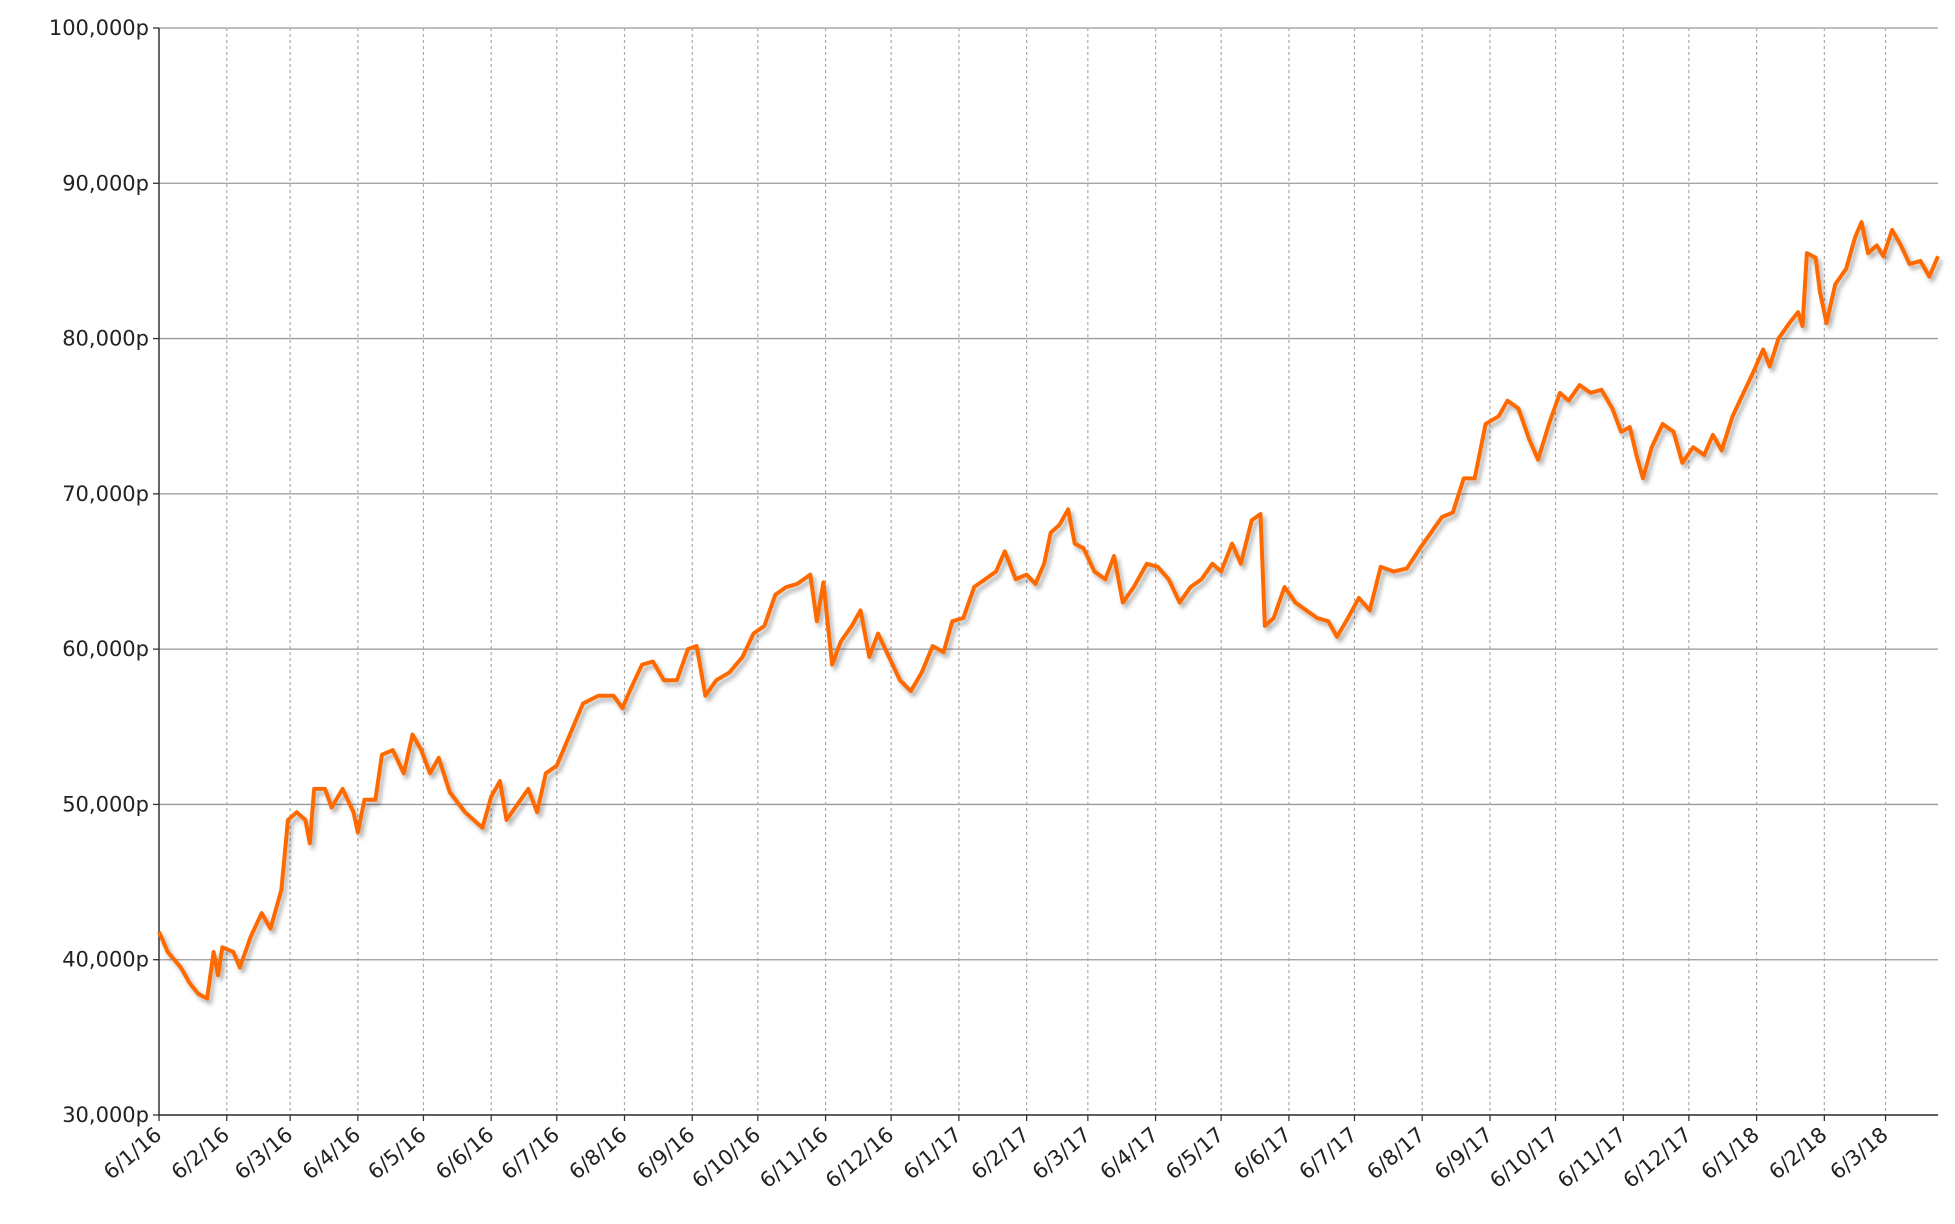  Describe the element at coordinates (105, 649) in the screenshot. I see `y-tick-label: 60,000p` at that location.